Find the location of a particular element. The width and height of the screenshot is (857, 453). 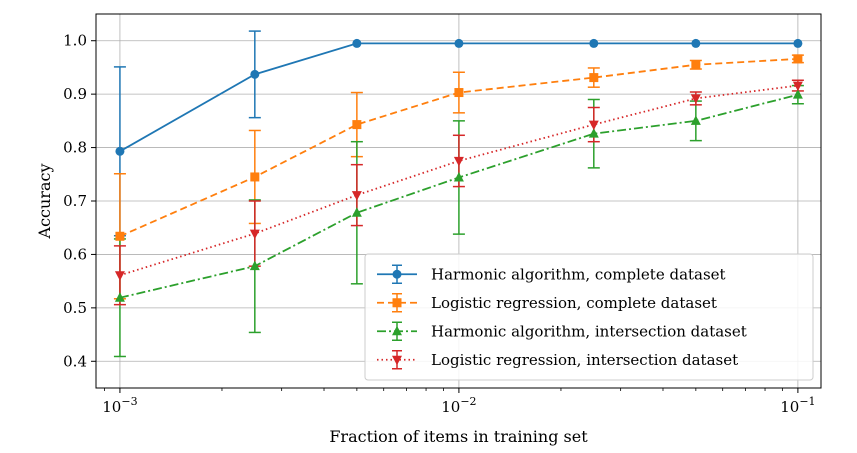

y-tick-label: 0.9 is located at coordinates (75, 94).